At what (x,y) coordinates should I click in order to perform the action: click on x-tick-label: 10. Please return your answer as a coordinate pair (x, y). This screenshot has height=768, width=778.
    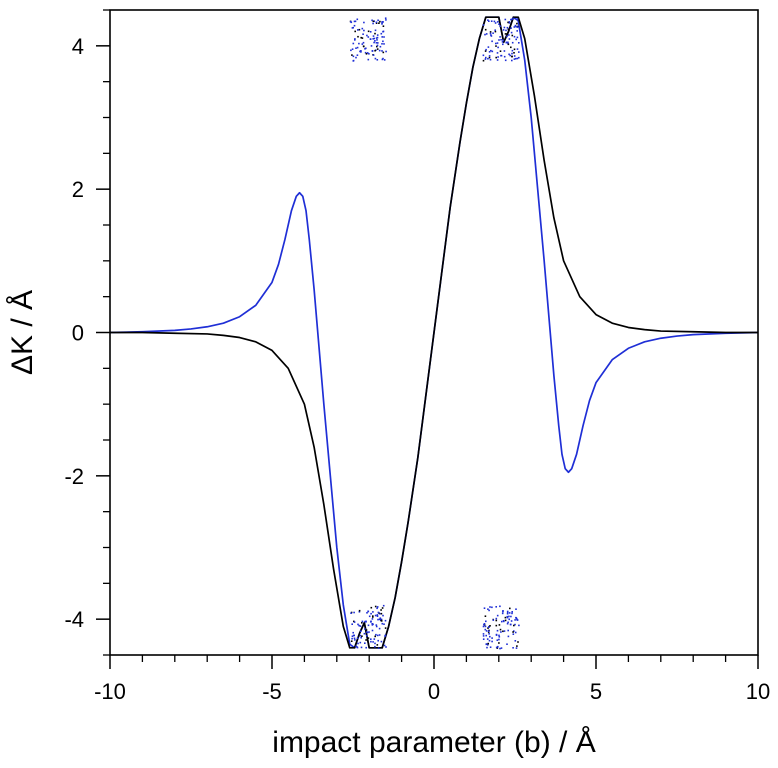
    Looking at the image, I should click on (758, 691).